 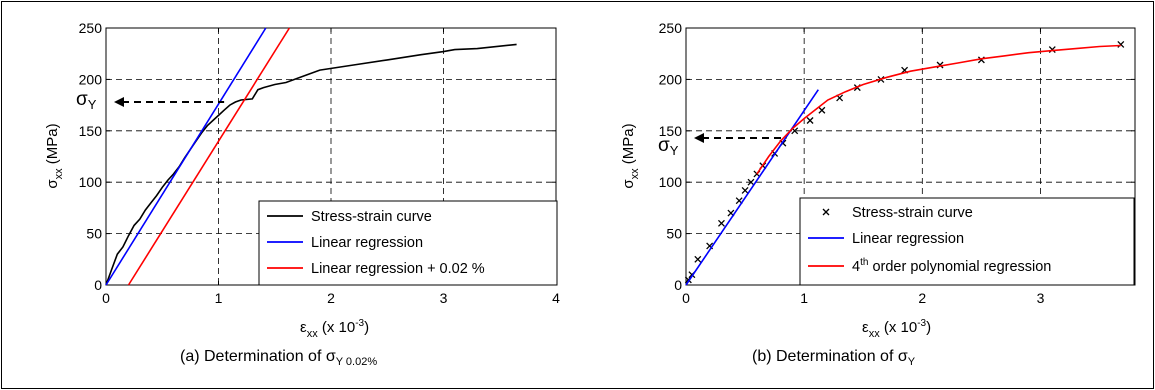 What do you see at coordinates (951, 266) in the screenshot?
I see `legend-label: 4th order polynomial regression` at bounding box center [951, 266].